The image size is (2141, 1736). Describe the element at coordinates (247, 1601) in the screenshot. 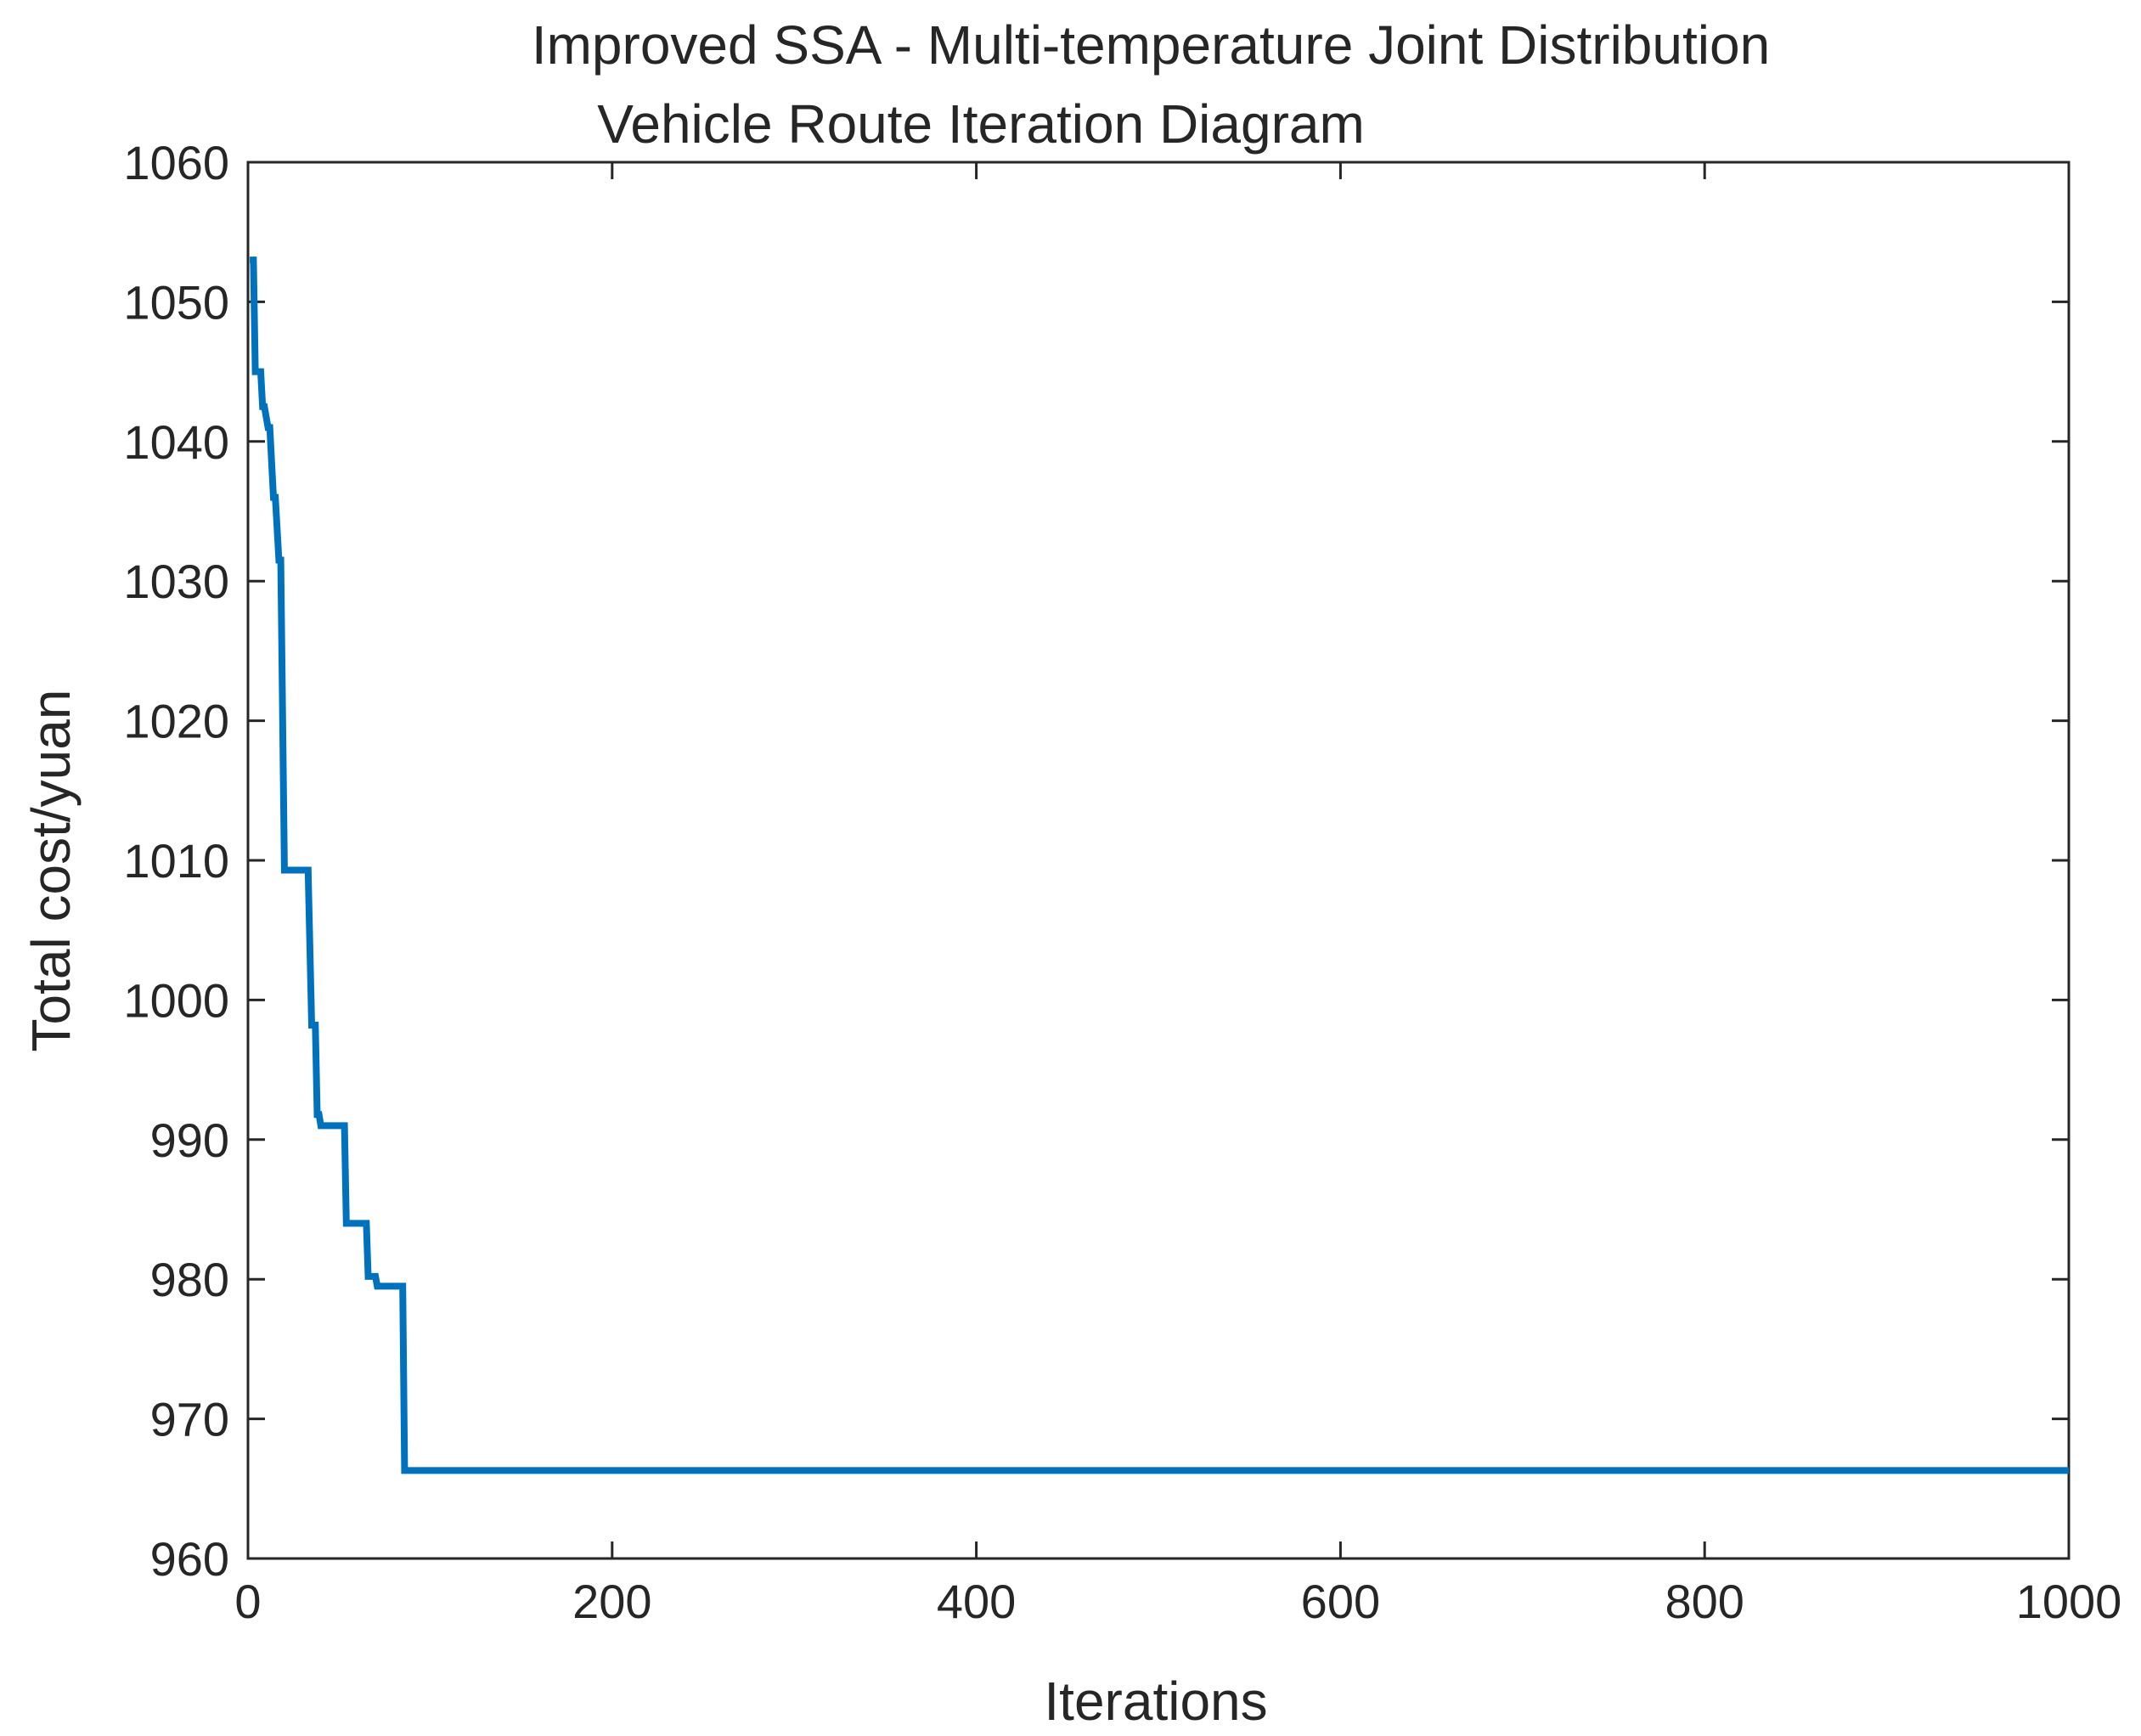

I see `x-tick-label: 0` at that location.